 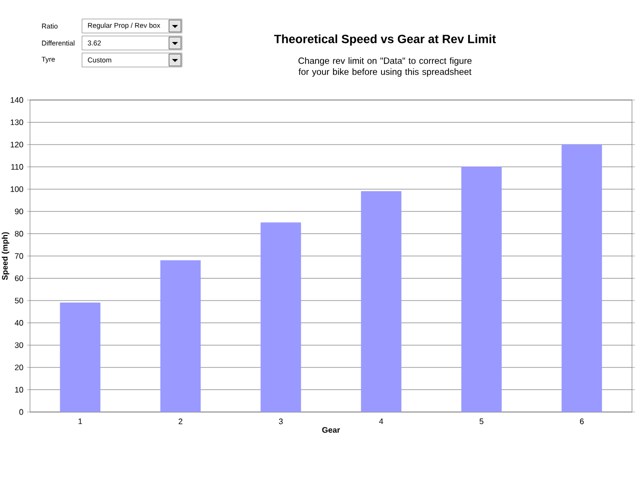 What do you see at coordinates (19, 301) in the screenshot?
I see `y-tick-label: 50` at bounding box center [19, 301].